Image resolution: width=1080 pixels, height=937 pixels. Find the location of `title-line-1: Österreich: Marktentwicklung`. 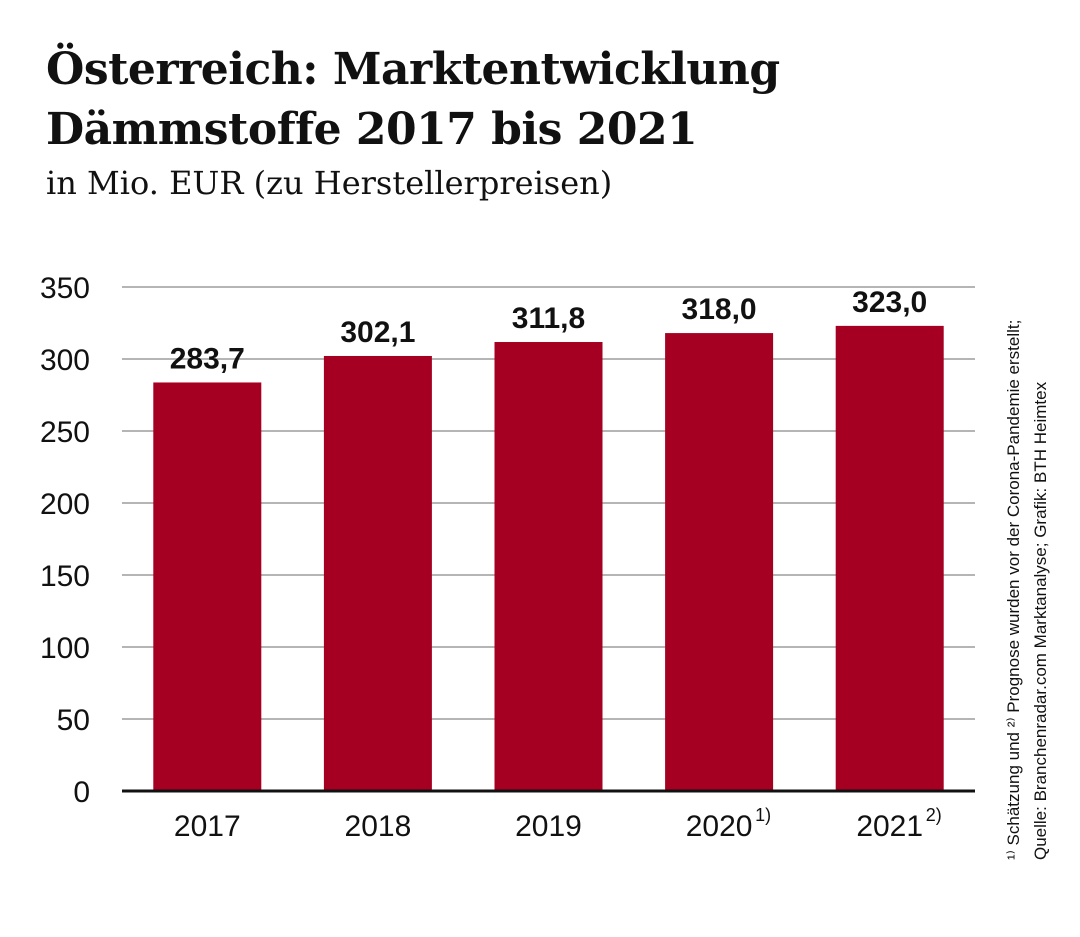

title-line-1: Österreich: Marktentwicklung is located at coordinates (413, 69).